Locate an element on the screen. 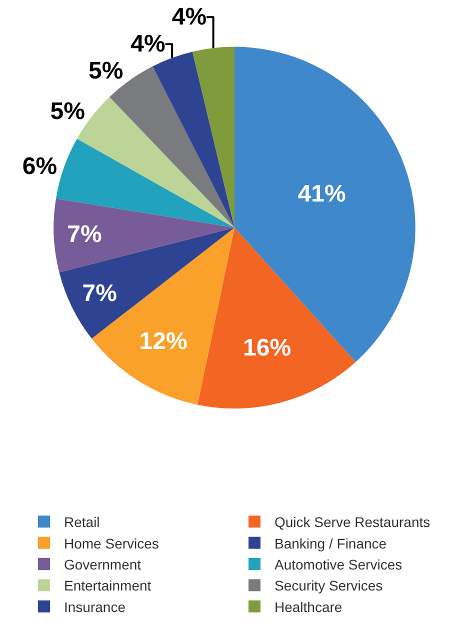 The image size is (455, 632). legend-label: Home Services is located at coordinates (111, 543).